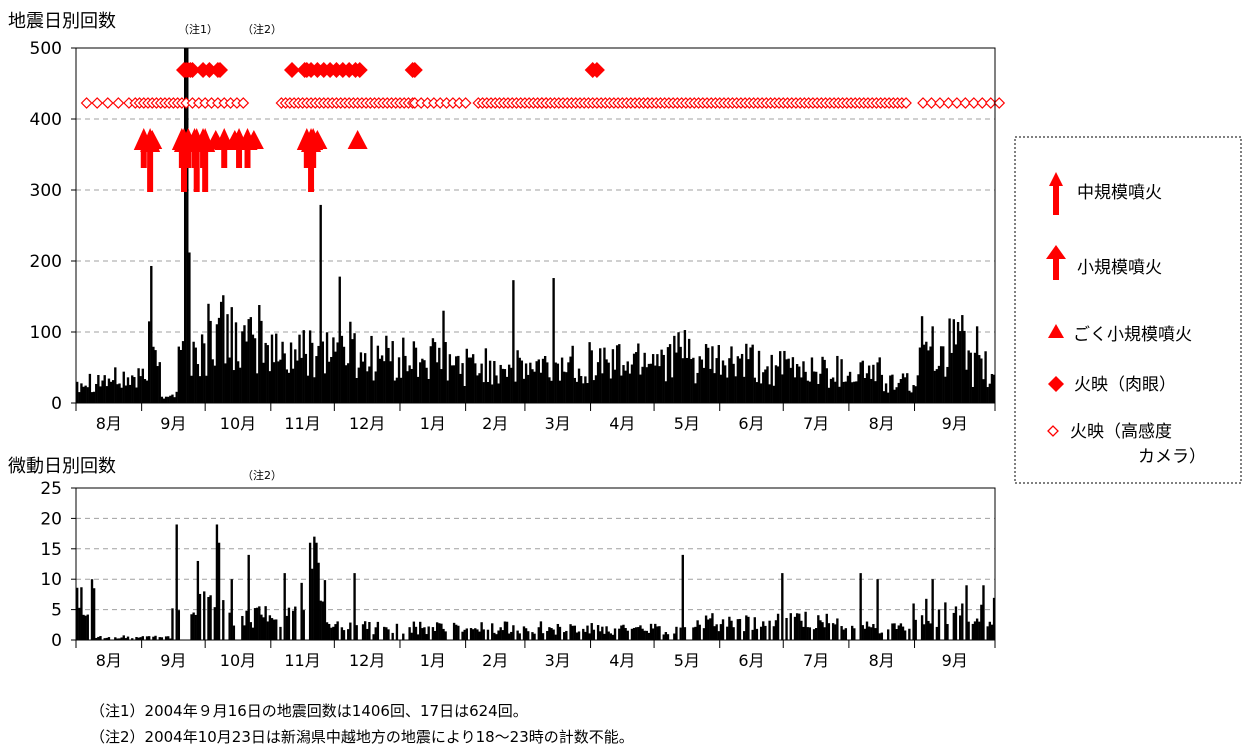 The image size is (1244, 753). Describe the element at coordinates (311, 160) in the screenshot. I see `mid-eruption-marker` at that location.